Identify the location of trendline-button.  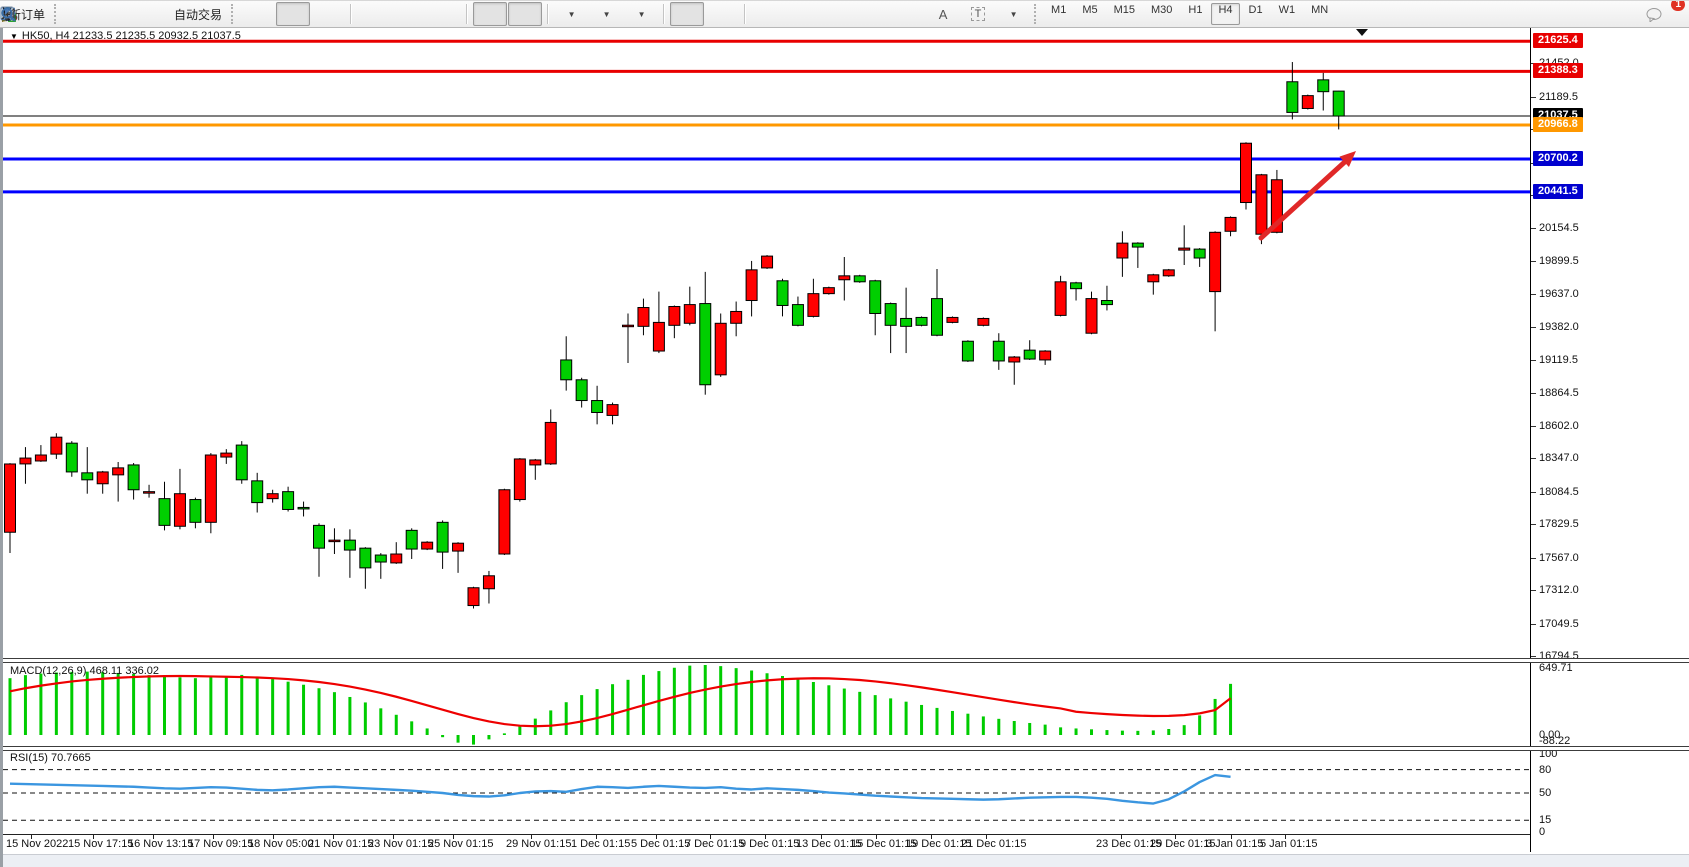
(428, 14).